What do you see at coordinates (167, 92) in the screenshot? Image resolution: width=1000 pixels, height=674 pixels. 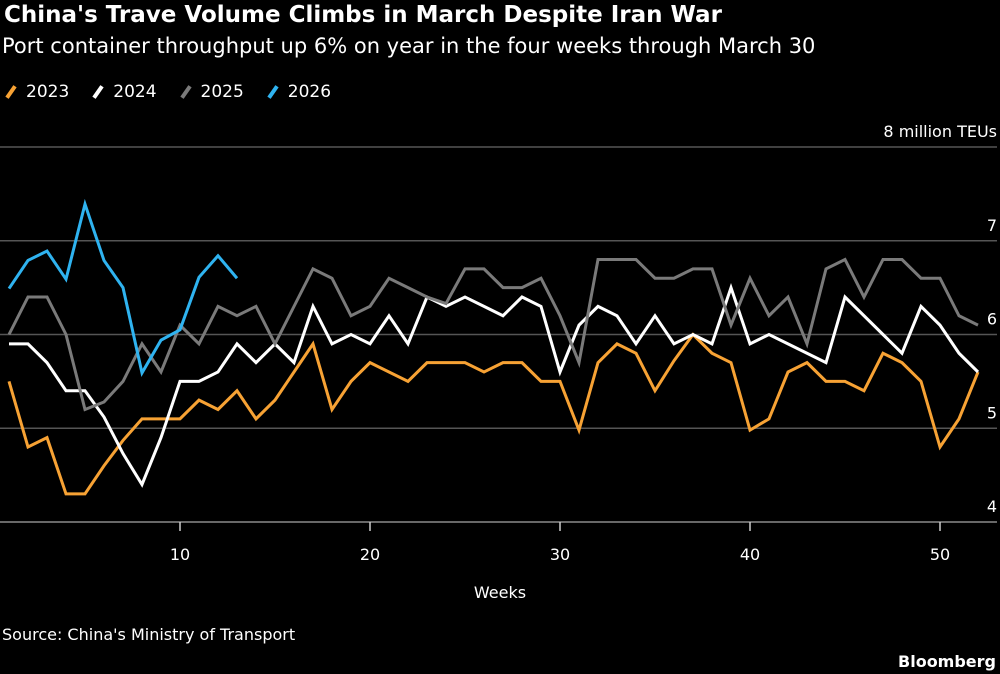 I see `legend: 2023 2024 2025 2026` at bounding box center [167, 92].